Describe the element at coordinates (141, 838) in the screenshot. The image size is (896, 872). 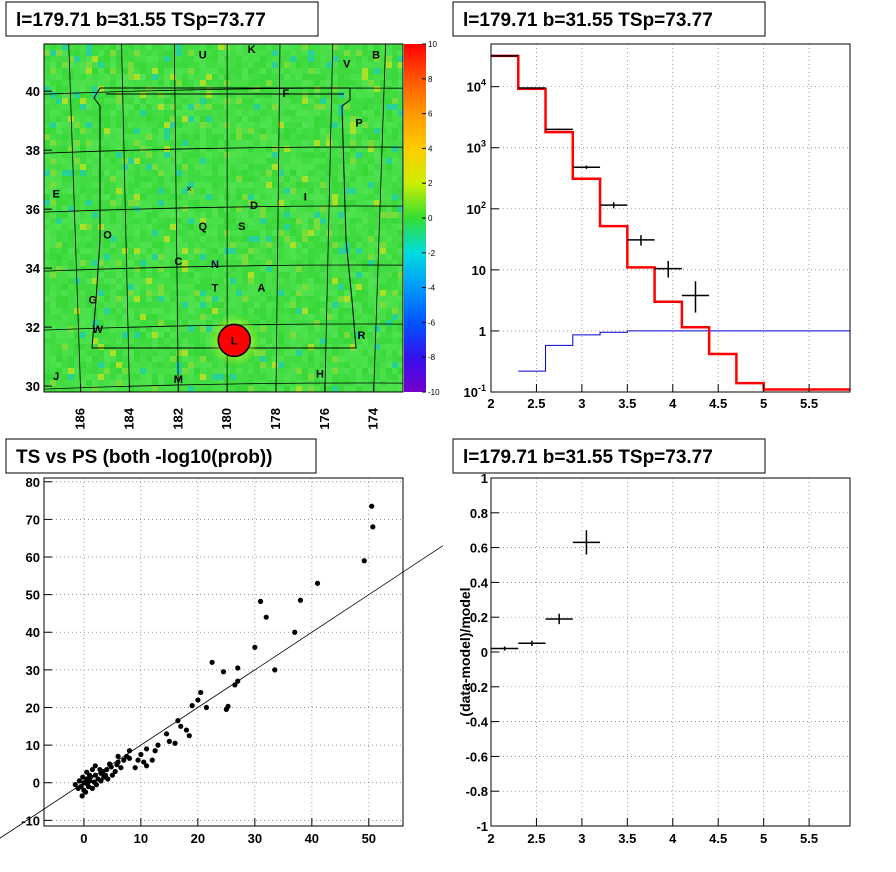
I see `scatter-x-tick-label: 10` at that location.